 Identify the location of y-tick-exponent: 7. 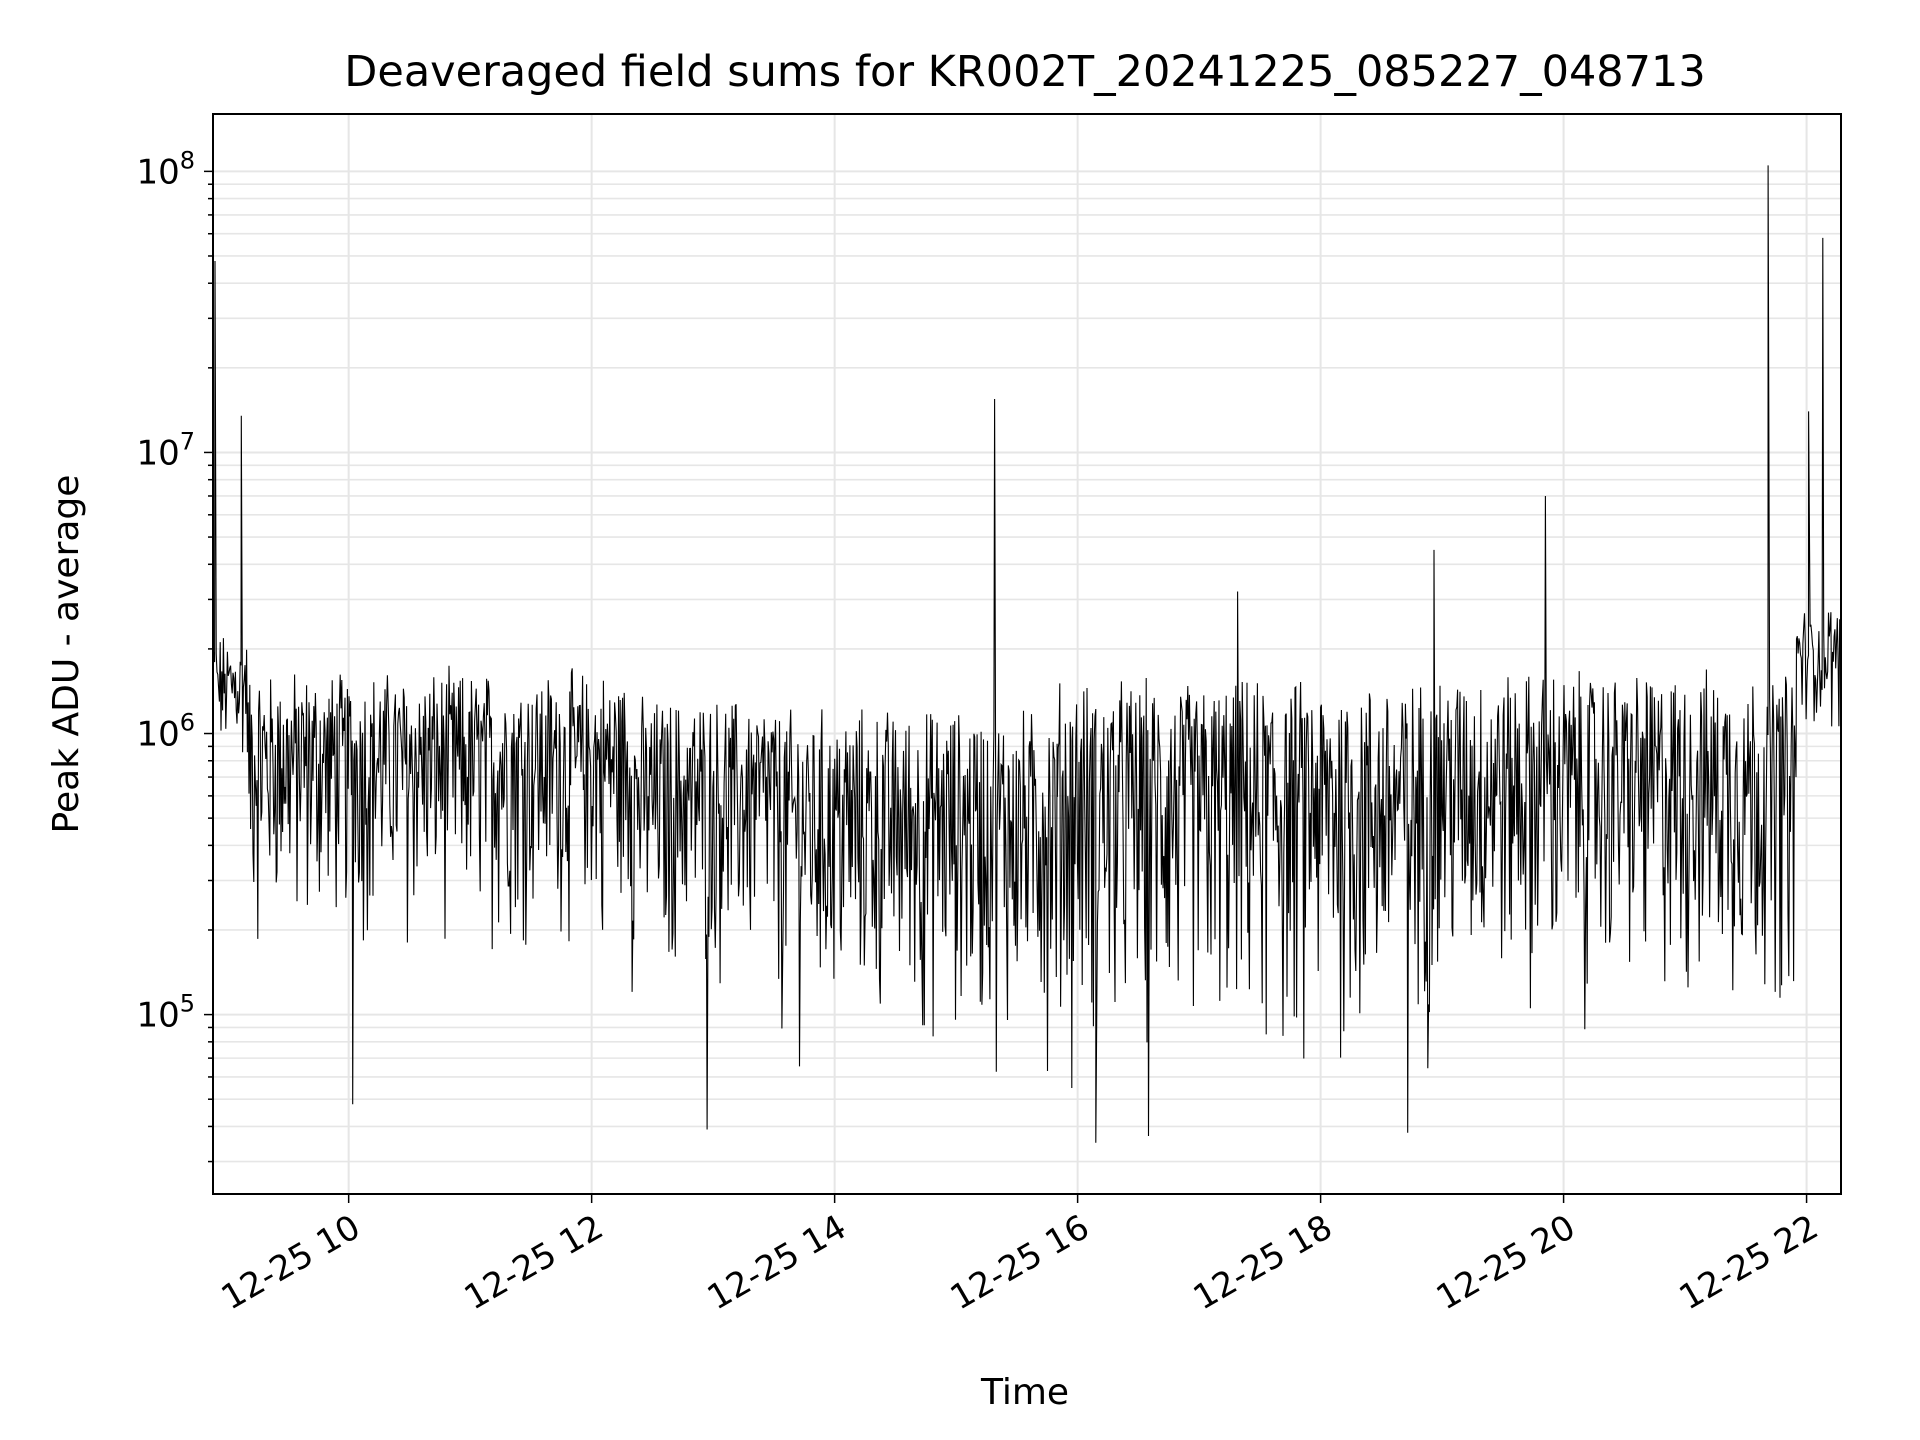
(187, 441).